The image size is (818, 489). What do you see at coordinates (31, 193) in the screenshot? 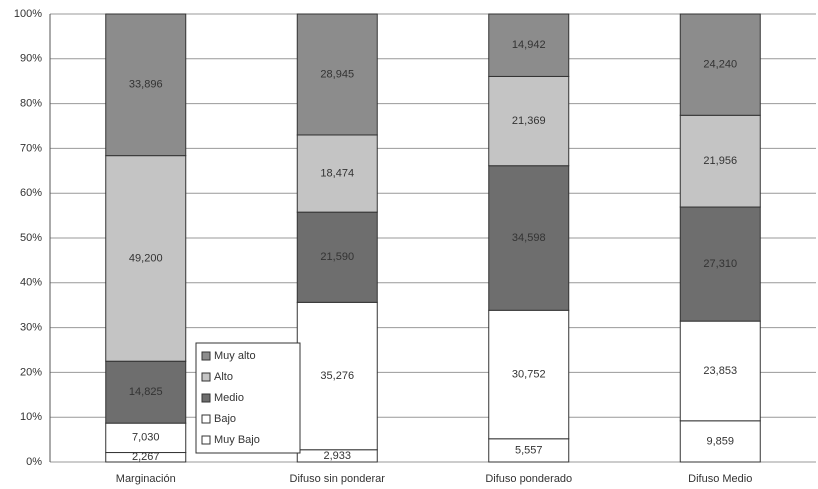
I see `y-tick-label: 60%` at bounding box center [31, 193].